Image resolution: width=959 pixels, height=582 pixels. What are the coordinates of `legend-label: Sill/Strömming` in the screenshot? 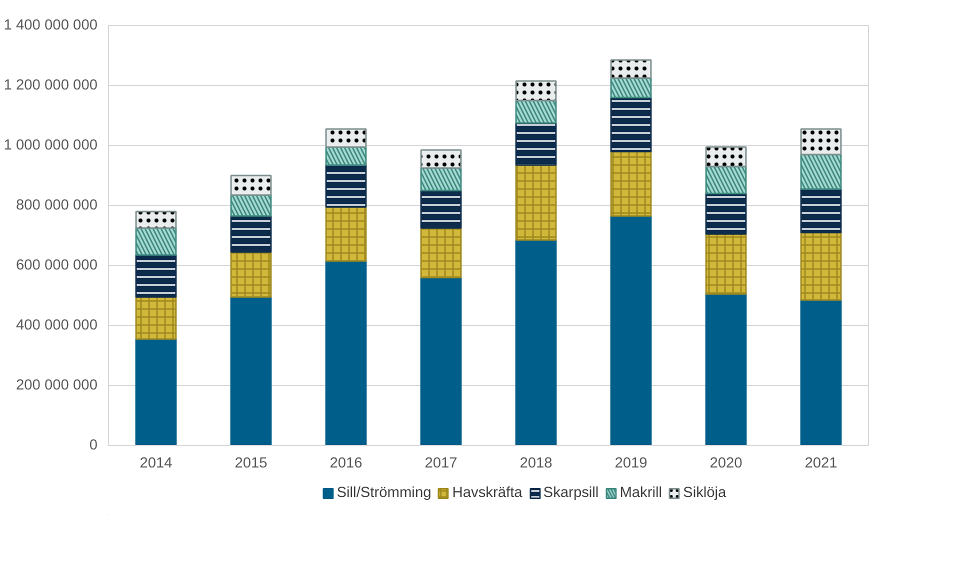 It's located at (384, 492).